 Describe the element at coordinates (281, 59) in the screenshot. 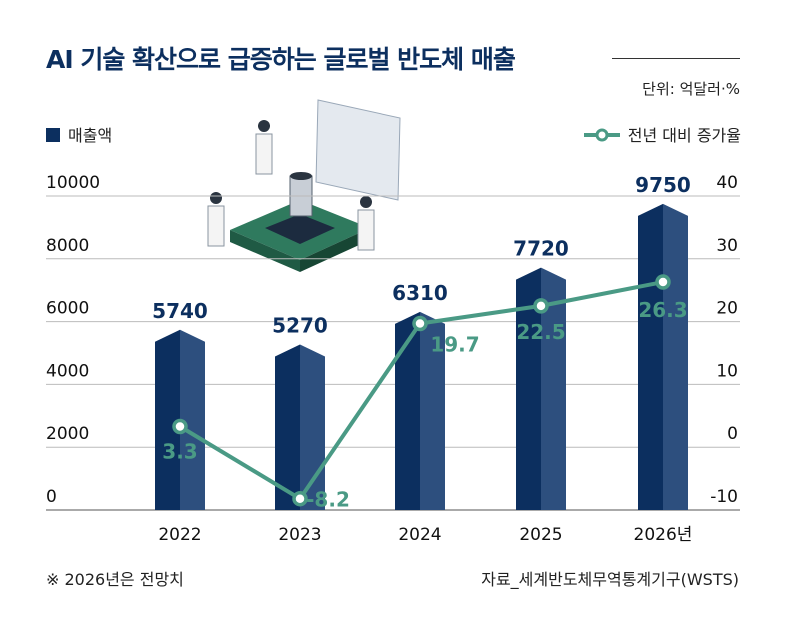

I see `chart-title: AI 기술 확산으로 급증하는 글로벌 반도체 매출` at that location.